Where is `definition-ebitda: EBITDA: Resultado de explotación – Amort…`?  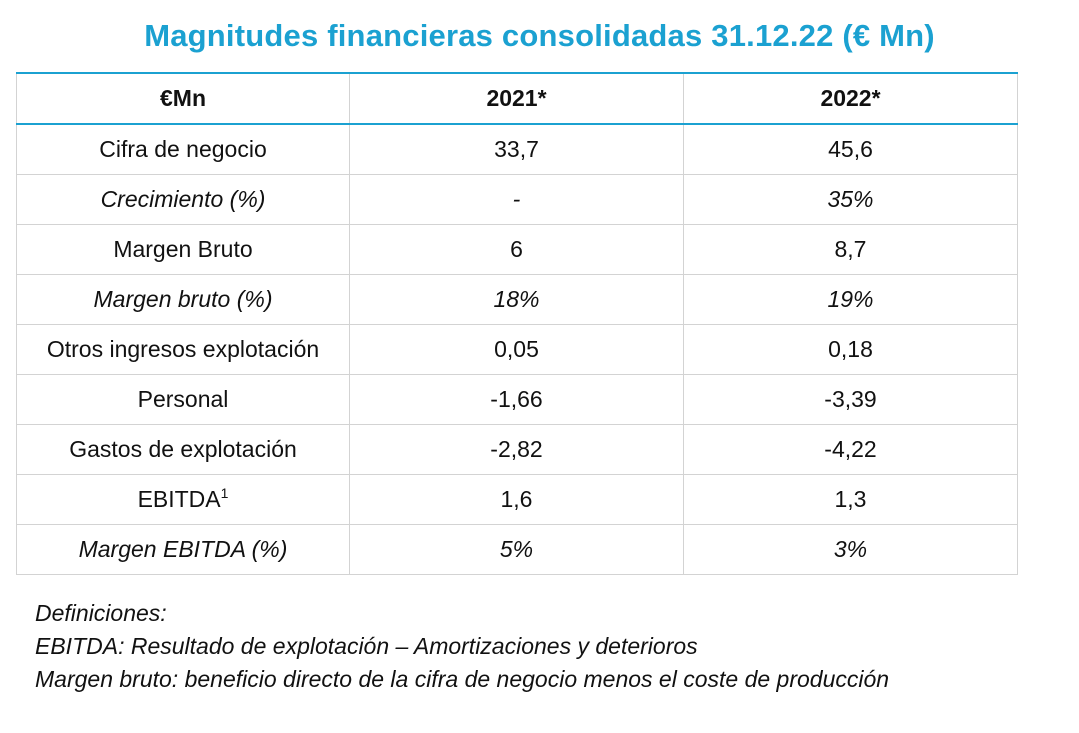 definition-ebitda: EBITDA: Resultado de explotación – Amort… is located at coordinates (366, 646).